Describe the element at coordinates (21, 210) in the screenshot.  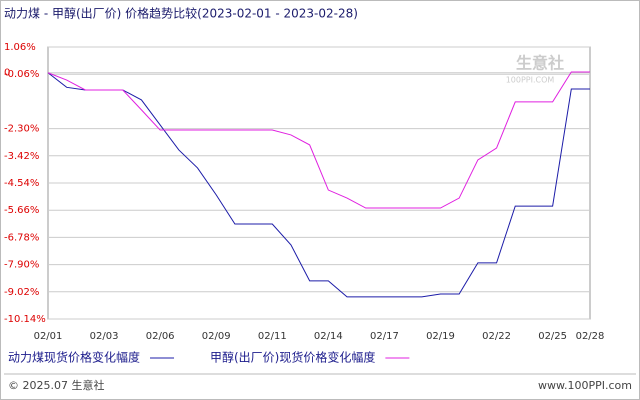
I see `y-tick-label: -5.66%` at that location.